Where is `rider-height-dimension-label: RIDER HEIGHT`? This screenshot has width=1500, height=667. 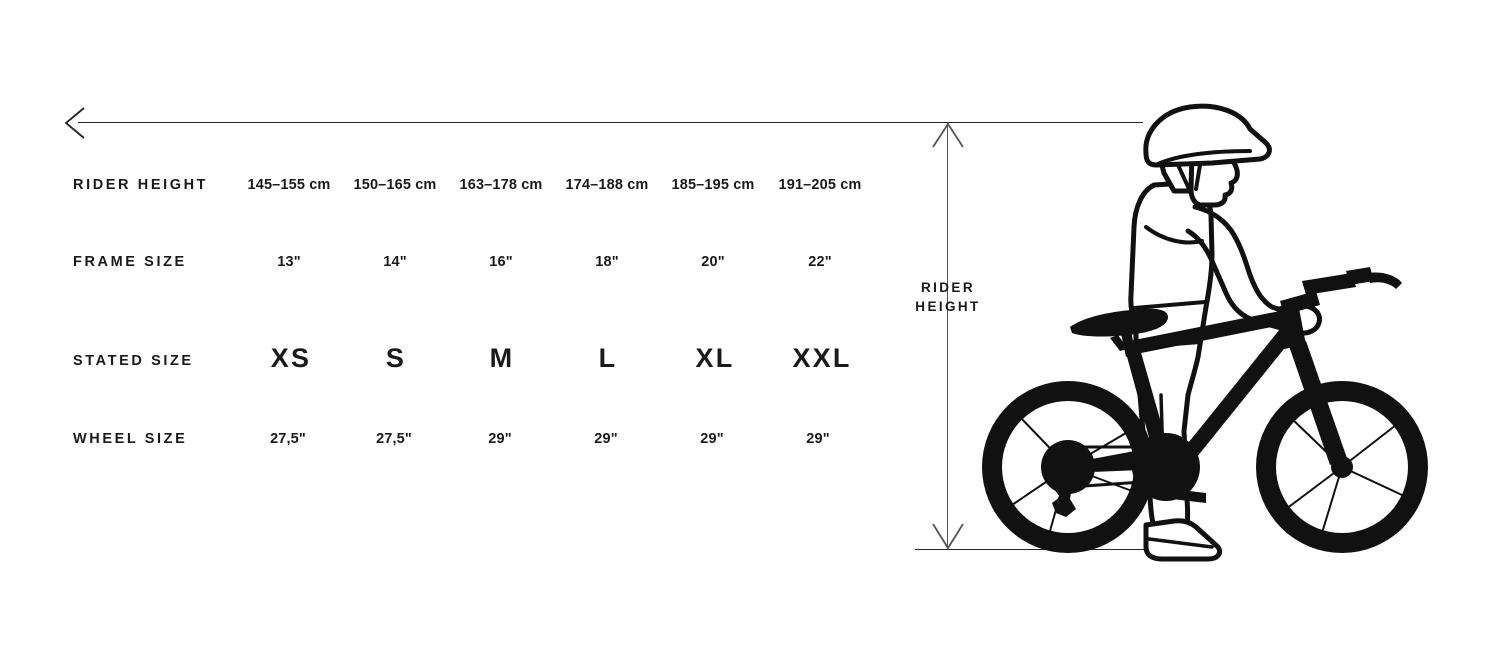 rider-height-dimension-label: RIDER HEIGHT is located at coordinates (948, 297).